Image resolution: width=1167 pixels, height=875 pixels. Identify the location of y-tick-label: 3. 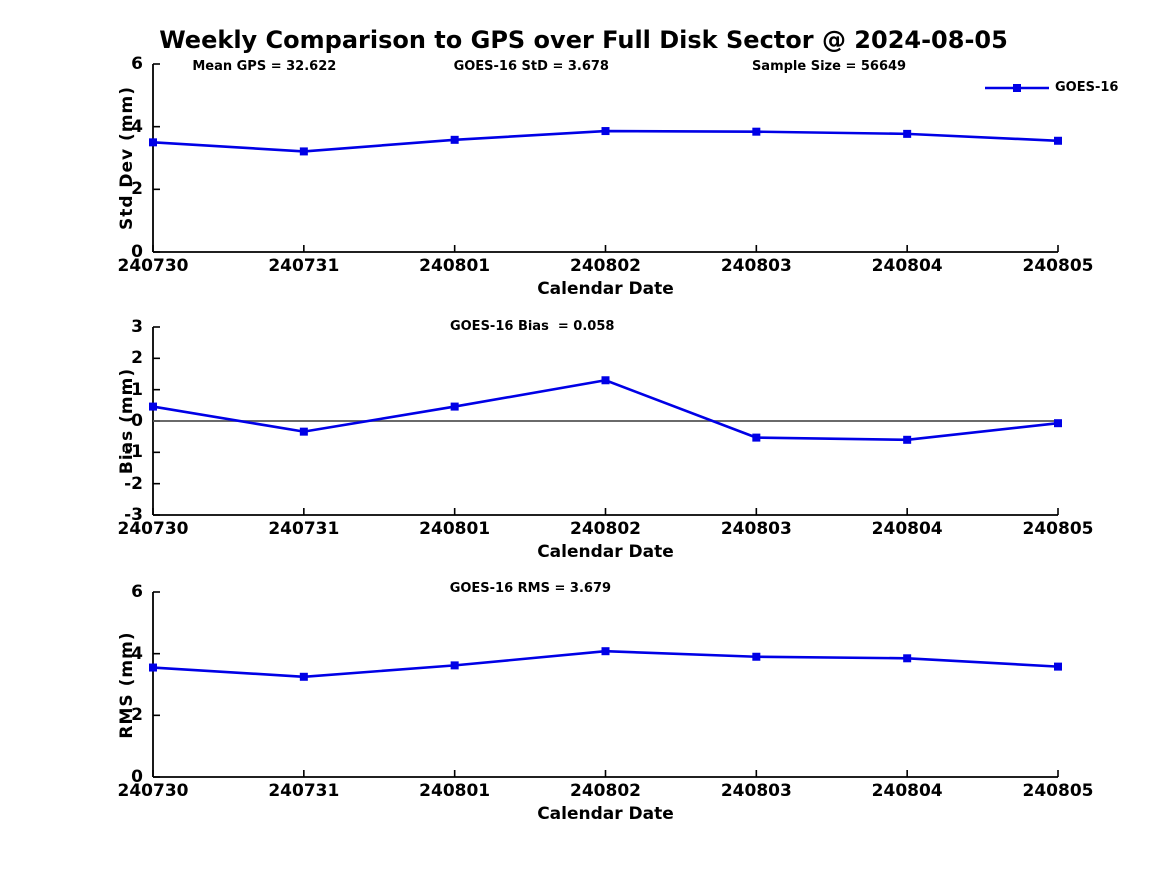
(137, 327).